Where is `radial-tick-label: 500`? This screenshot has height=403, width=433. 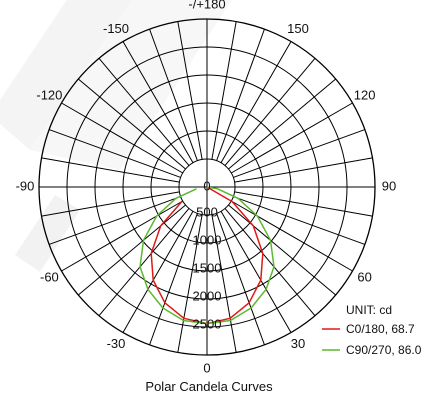 radial-tick-label: 500 is located at coordinates (207, 211).